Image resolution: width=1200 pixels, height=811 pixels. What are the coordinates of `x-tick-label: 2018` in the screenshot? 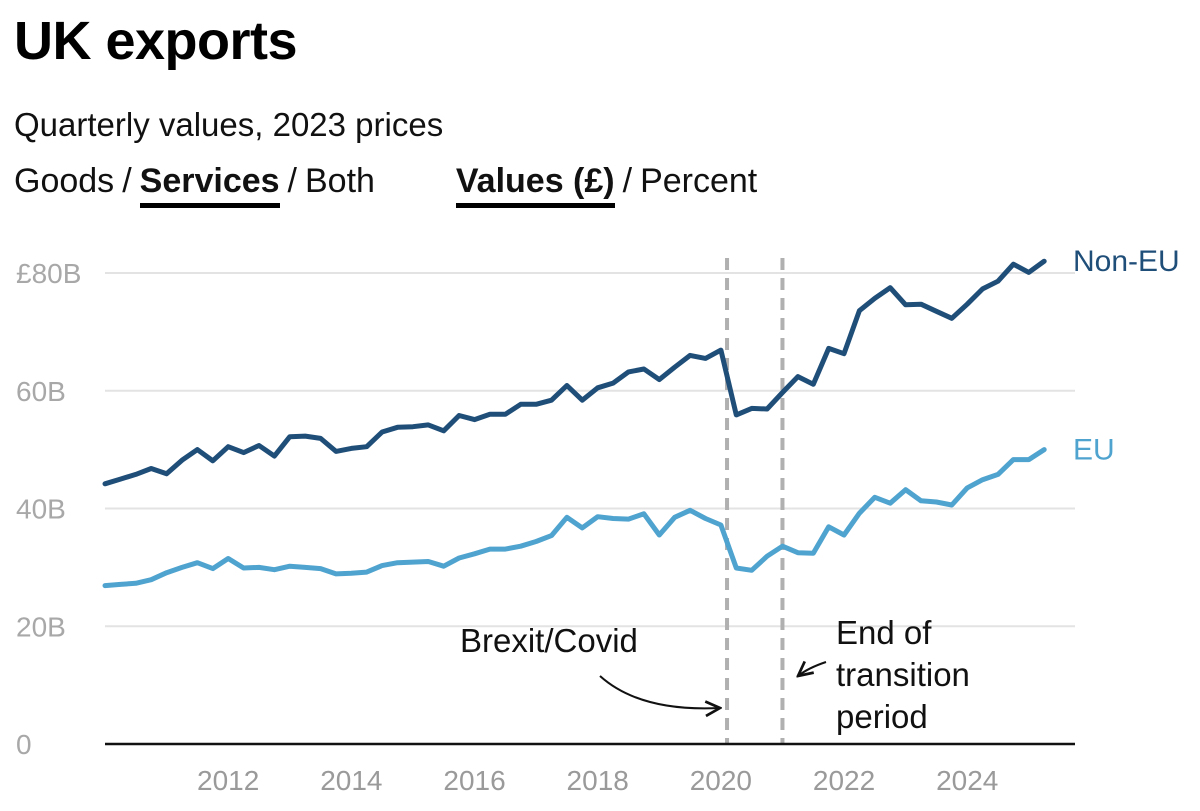 It's located at (598, 780).